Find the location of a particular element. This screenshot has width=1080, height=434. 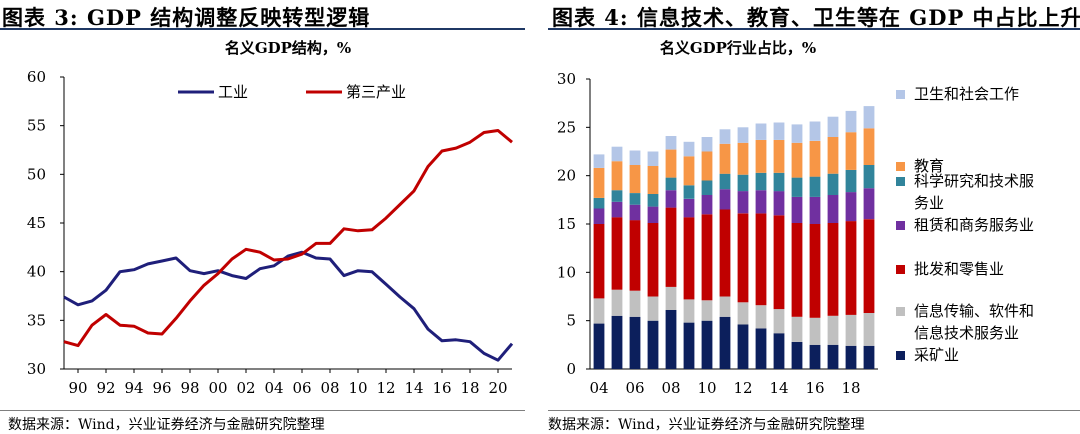

right-source-divider is located at coordinates (814, 410).